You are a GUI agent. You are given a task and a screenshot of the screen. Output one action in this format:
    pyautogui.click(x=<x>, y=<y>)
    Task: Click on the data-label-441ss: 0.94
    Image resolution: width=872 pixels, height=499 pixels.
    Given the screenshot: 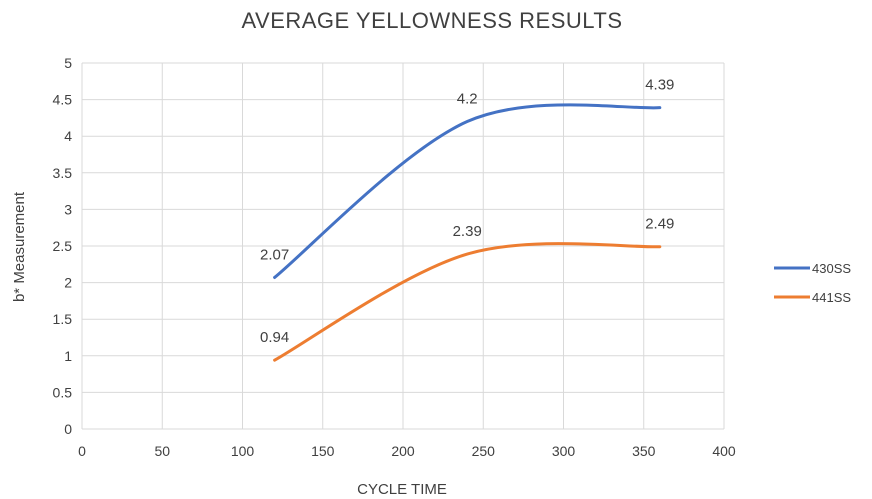 What is the action you would take?
    pyautogui.click(x=274, y=337)
    